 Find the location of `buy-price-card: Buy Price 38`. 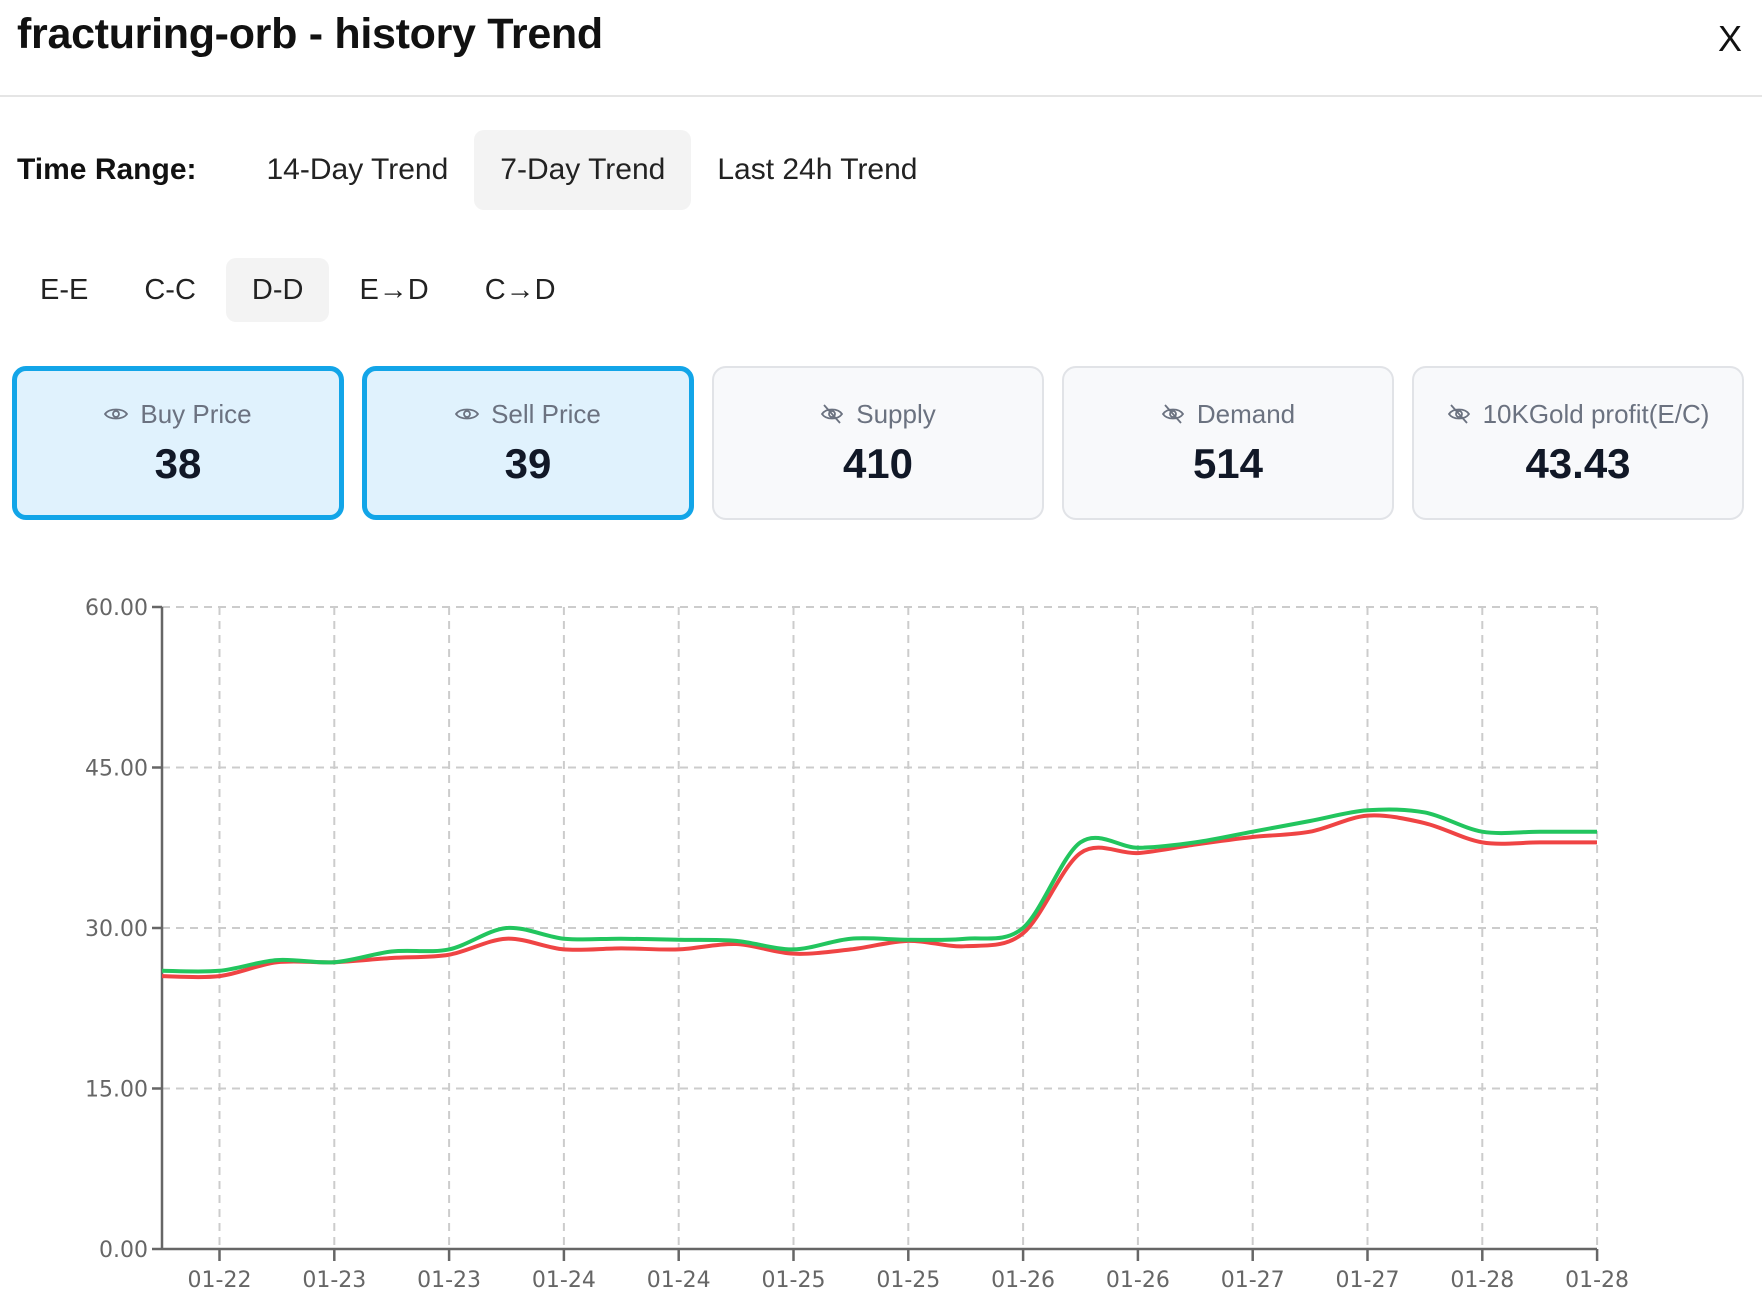

buy-price-card: Buy Price 38 is located at coordinates (178, 443).